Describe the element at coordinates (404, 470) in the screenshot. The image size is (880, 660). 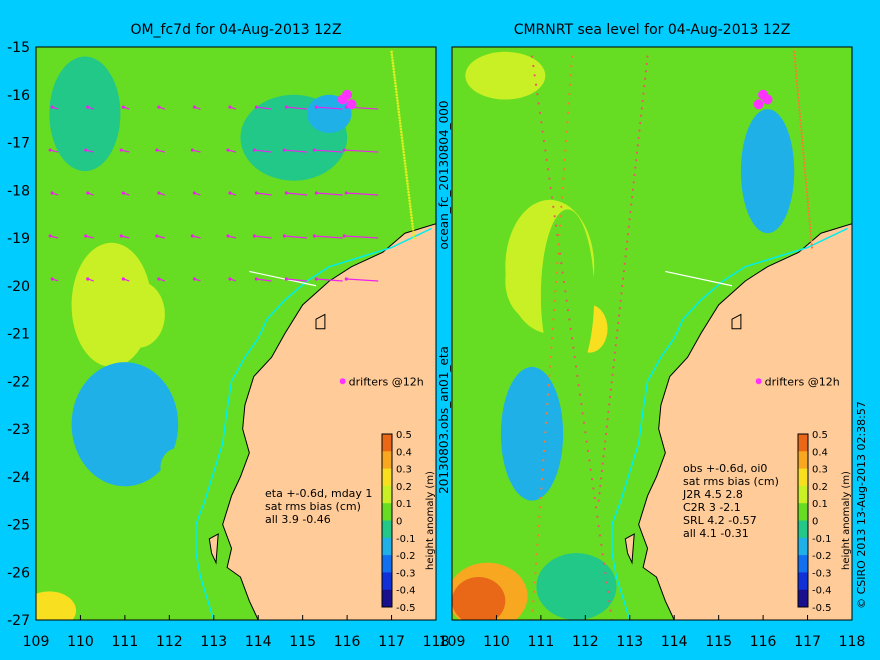
I see `colorbar-tick-label: 0.3` at that location.